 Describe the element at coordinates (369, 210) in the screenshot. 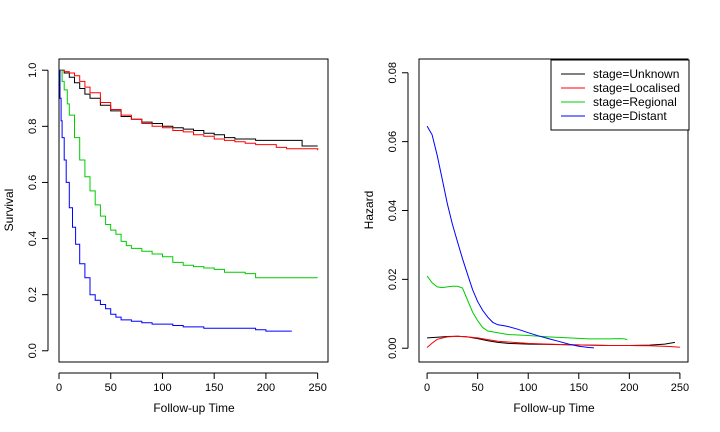

I see `hazard-y-axis-label: Hazard` at that location.